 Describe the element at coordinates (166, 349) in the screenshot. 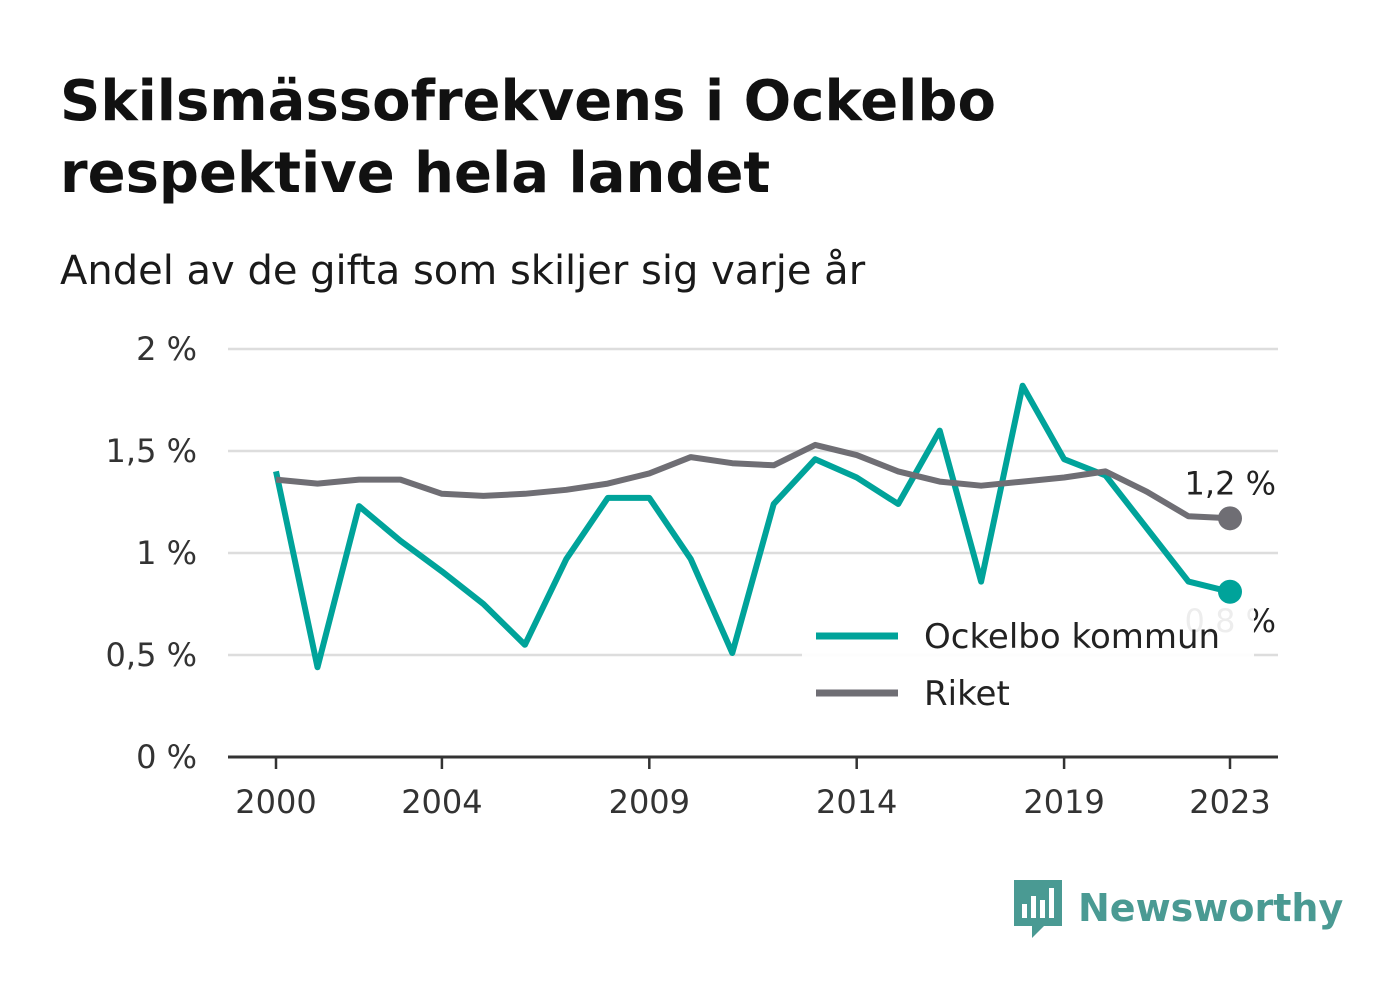

I see `y-tick-label: 2 %` at that location.